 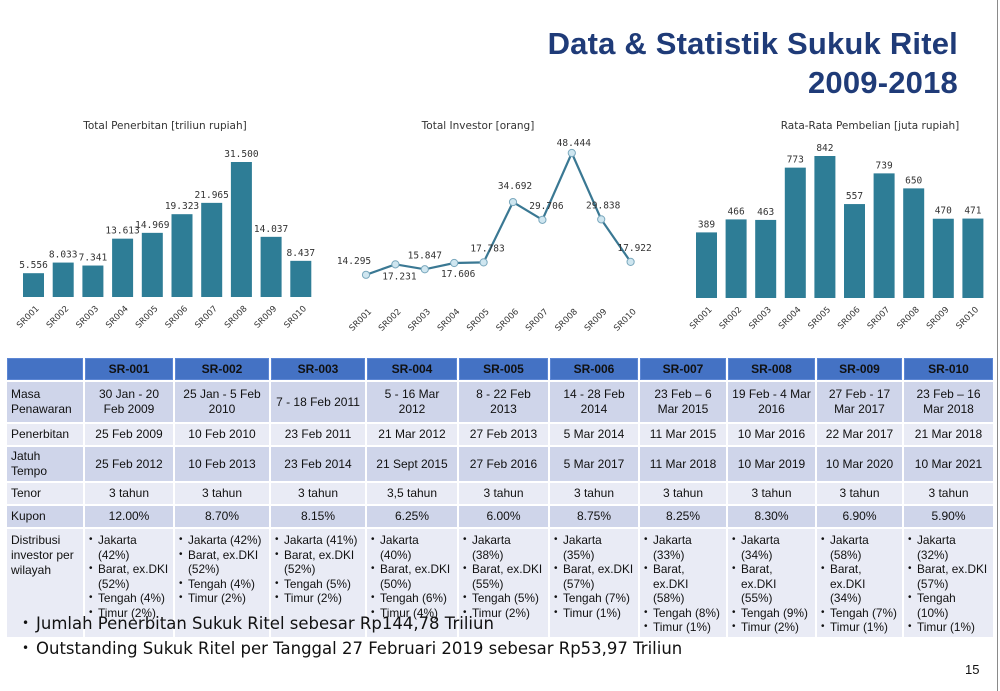 I want to click on column-header-sr010: SR-010, so click(x=948, y=369).